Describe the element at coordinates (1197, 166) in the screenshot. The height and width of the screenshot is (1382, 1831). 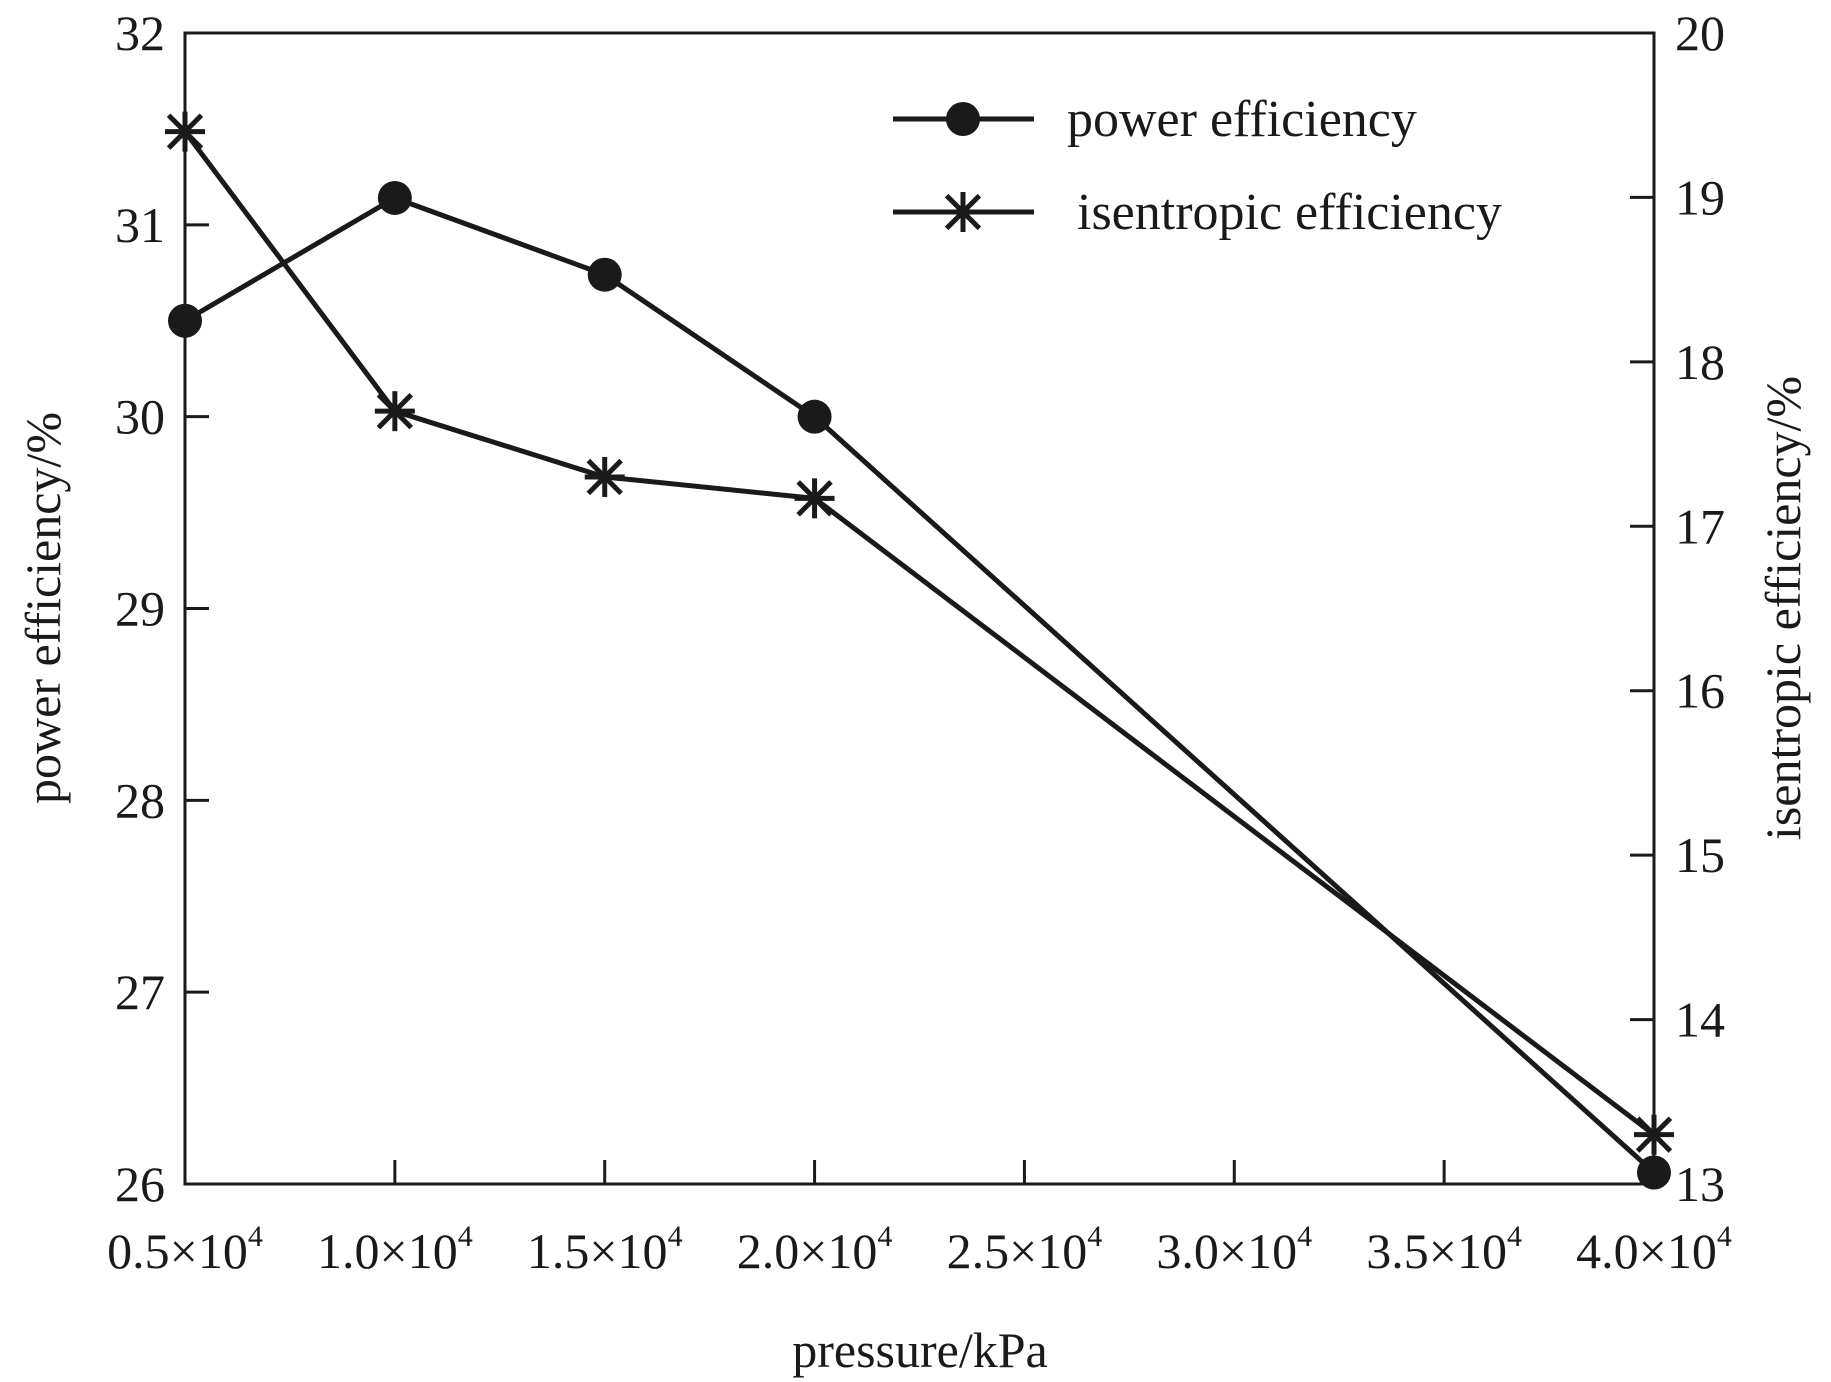
I see `legend: power efficiency isentropic efficiency` at that location.